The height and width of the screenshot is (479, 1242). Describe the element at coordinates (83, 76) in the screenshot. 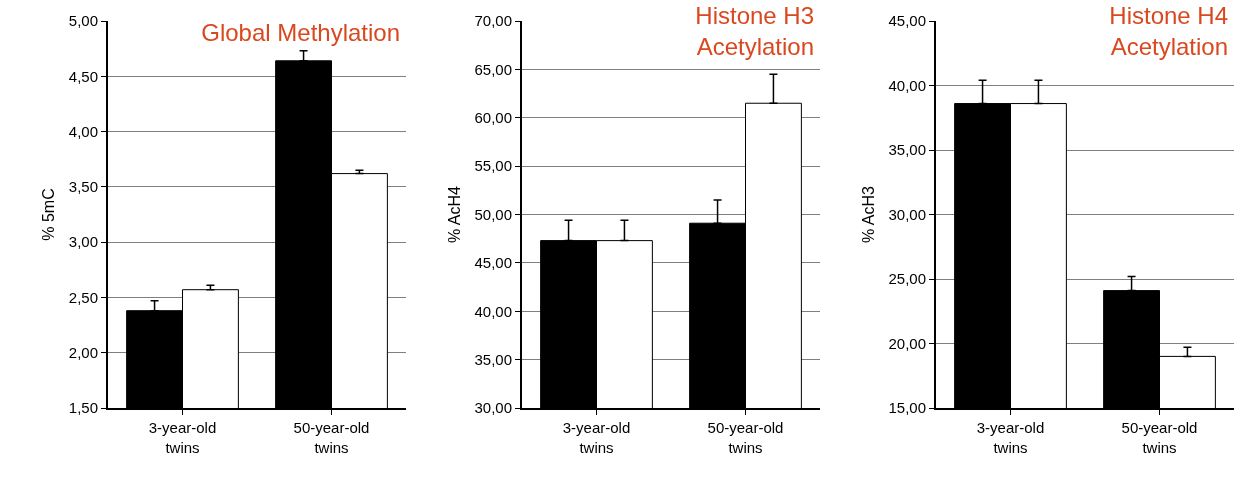

I see `y-tick-label: 4,50` at that location.